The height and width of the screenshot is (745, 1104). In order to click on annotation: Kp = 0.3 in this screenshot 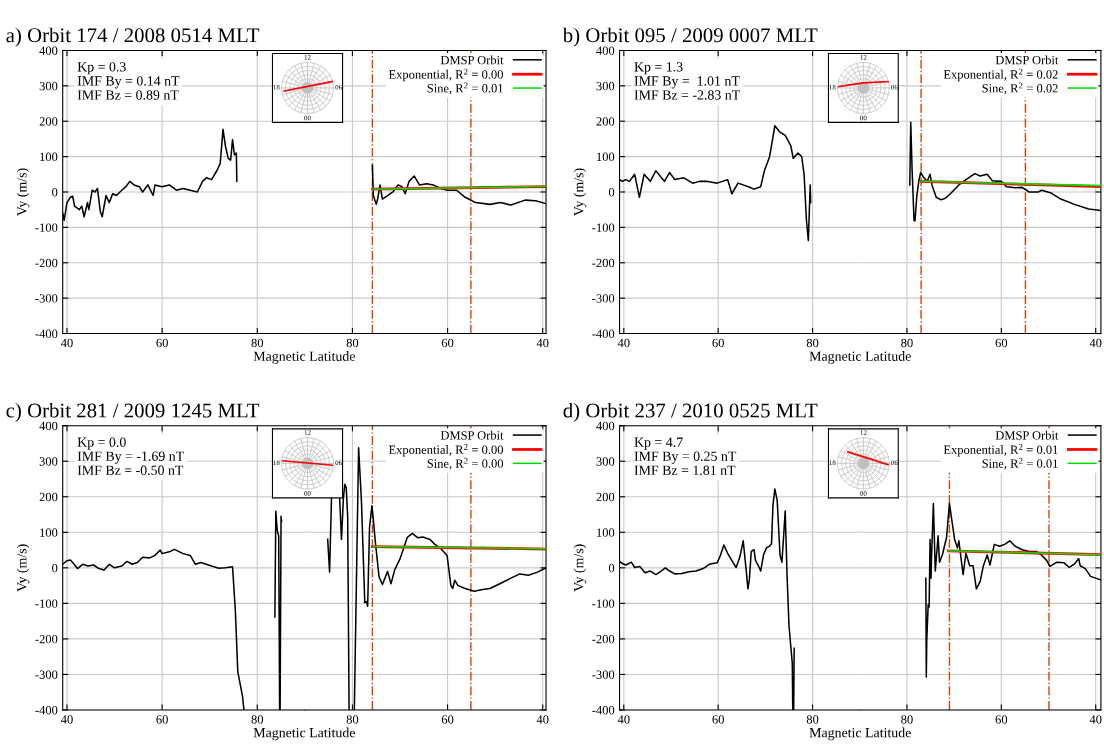, I will do `click(101, 68)`.